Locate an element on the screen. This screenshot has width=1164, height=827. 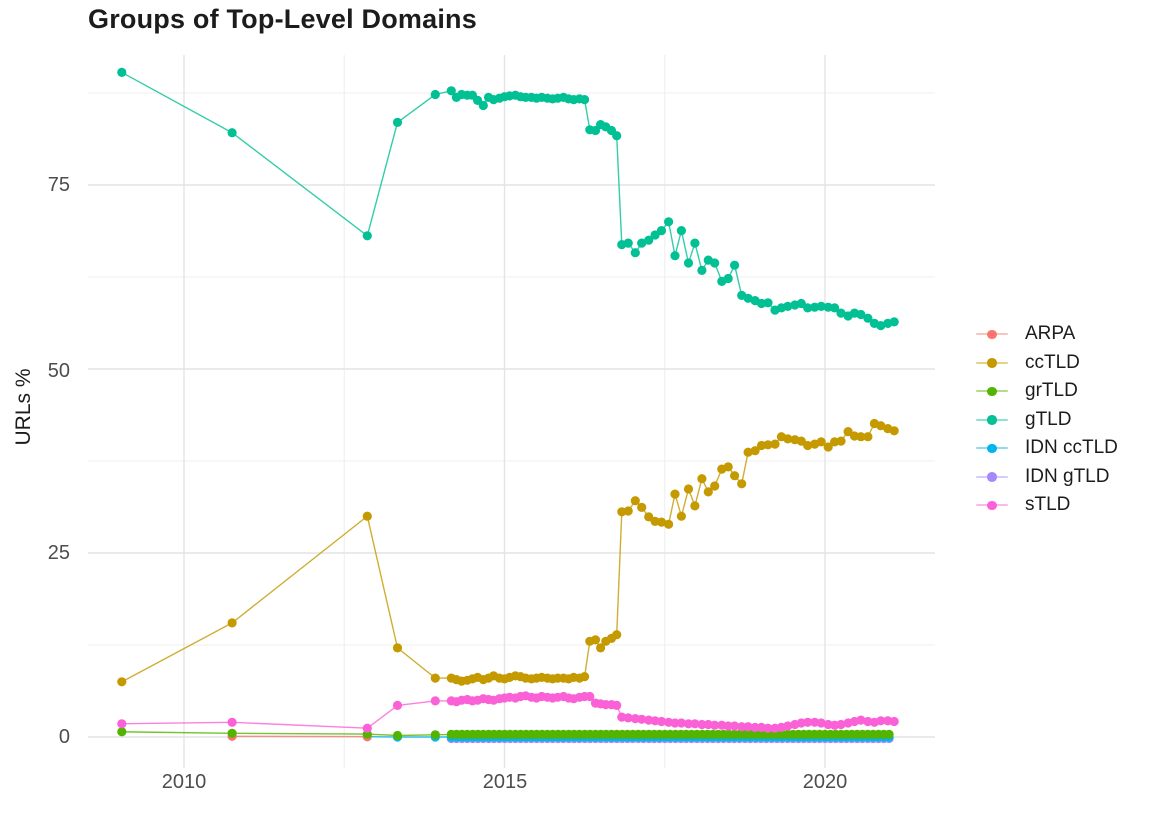
y-tick-75: 75 is located at coordinates (58, 185).